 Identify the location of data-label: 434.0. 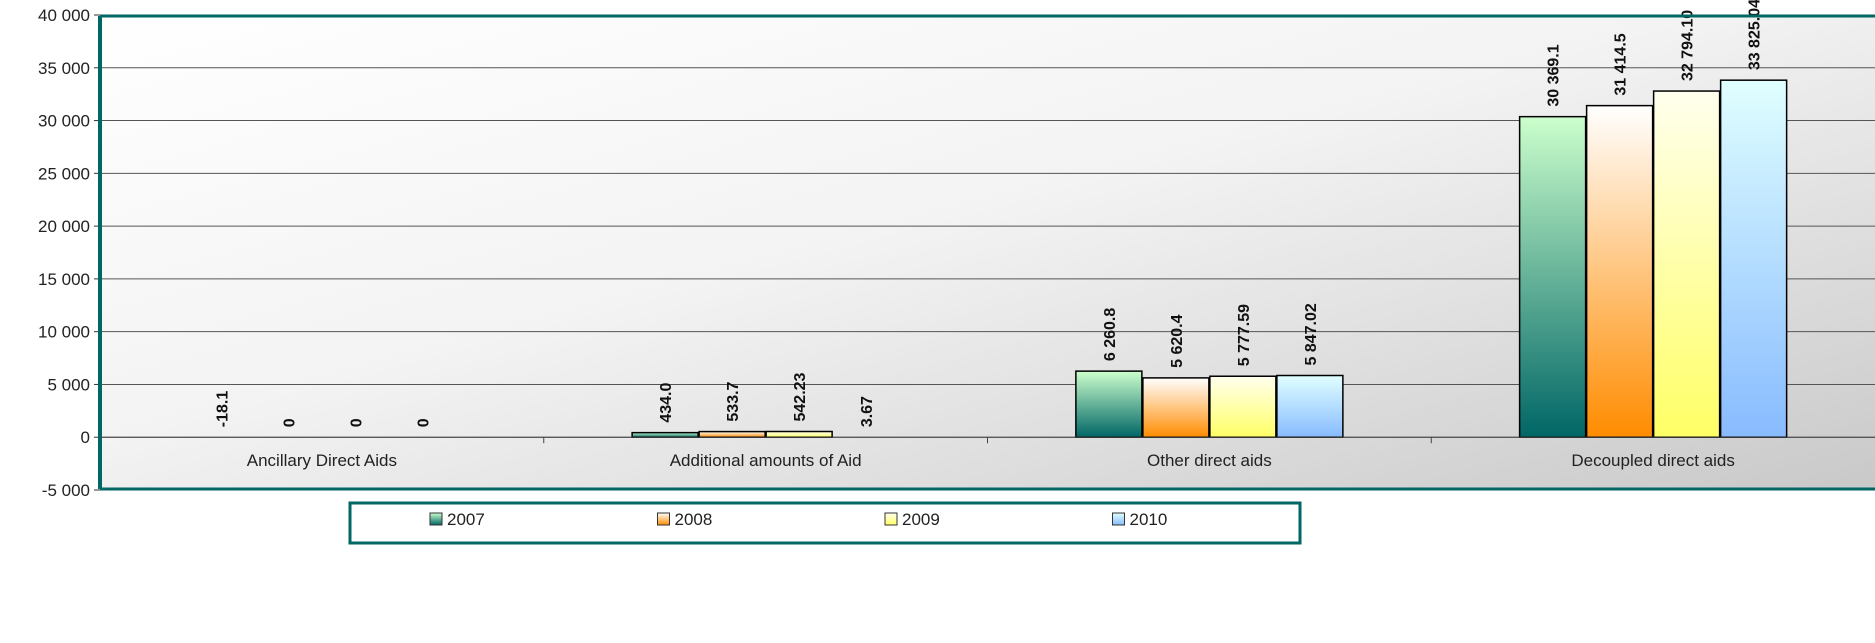
(666, 403).